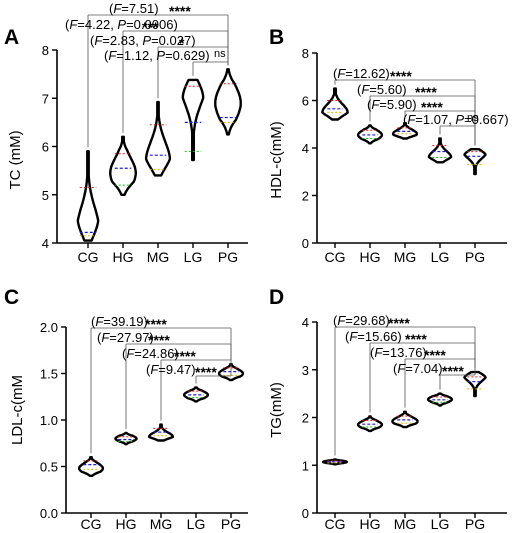  Describe the element at coordinates (382, 89) in the screenshot. I see `stat-label: (F=5.60)` at that location.